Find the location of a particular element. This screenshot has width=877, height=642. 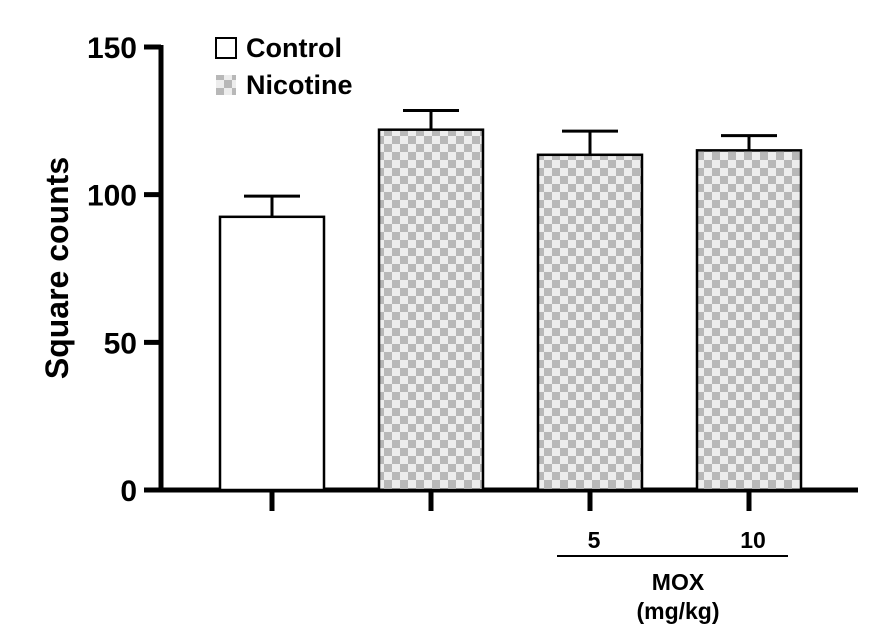

group-label-line2: (mg/kg) is located at coordinates (677, 611).